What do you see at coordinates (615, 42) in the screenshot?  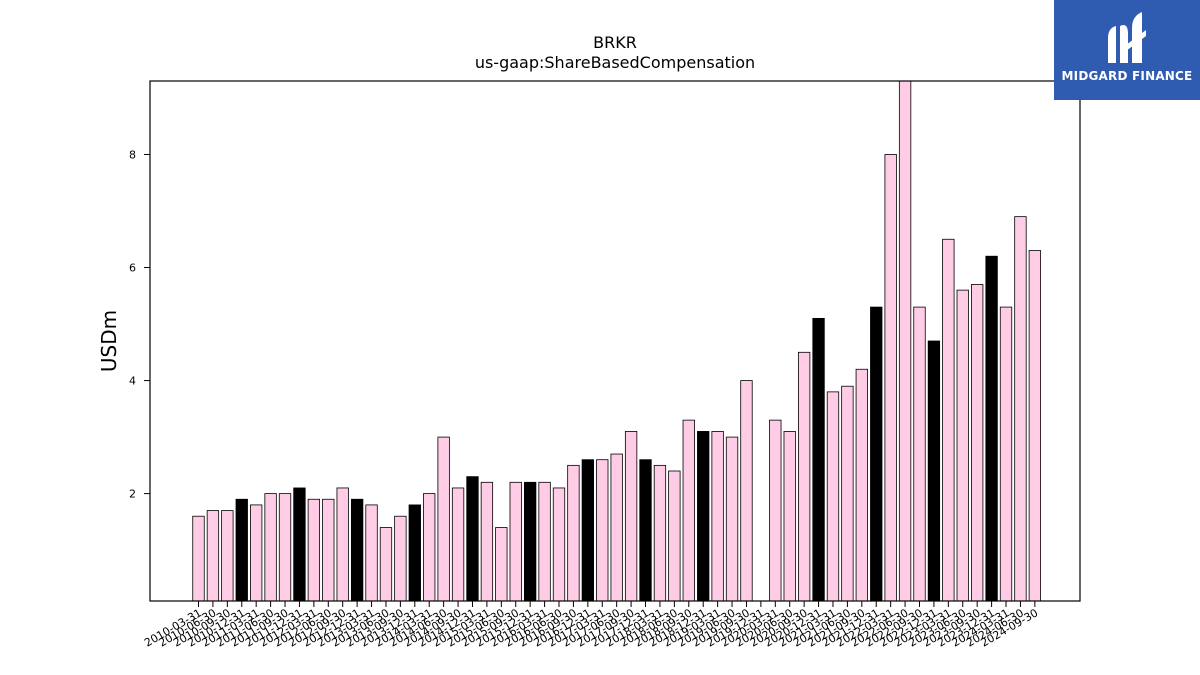 I see `chart-title: BRKR` at bounding box center [615, 42].